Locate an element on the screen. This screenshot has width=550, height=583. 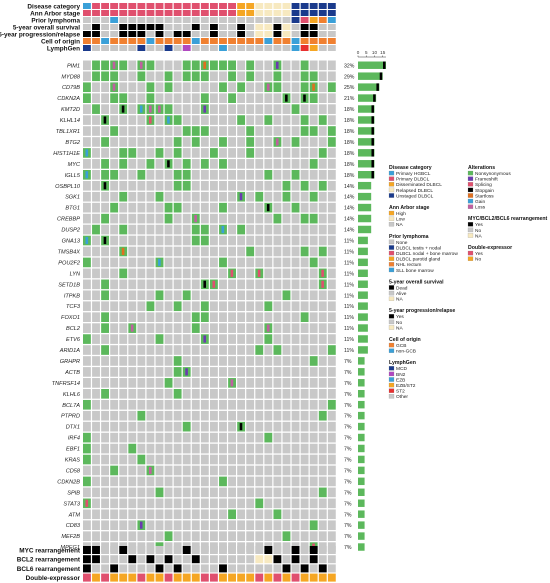
gene-label: SGK1 is located at coordinates (72, 198).